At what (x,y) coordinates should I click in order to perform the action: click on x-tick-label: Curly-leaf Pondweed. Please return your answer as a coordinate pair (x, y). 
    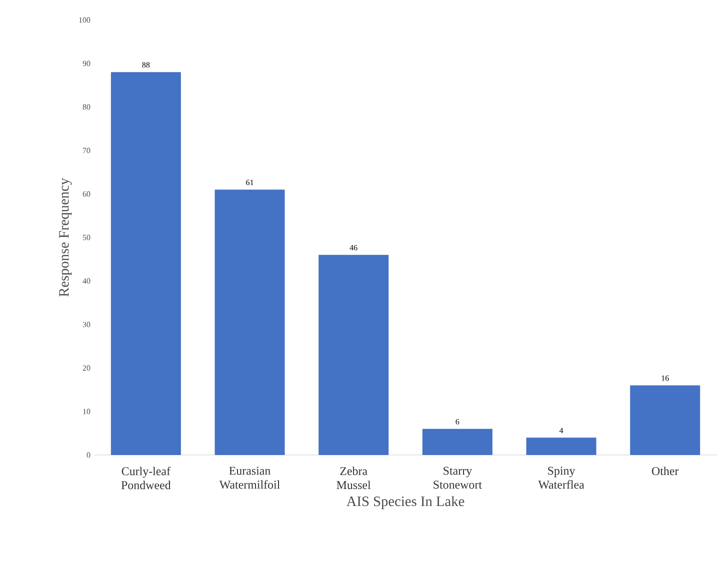
    Looking at the image, I should click on (146, 478).